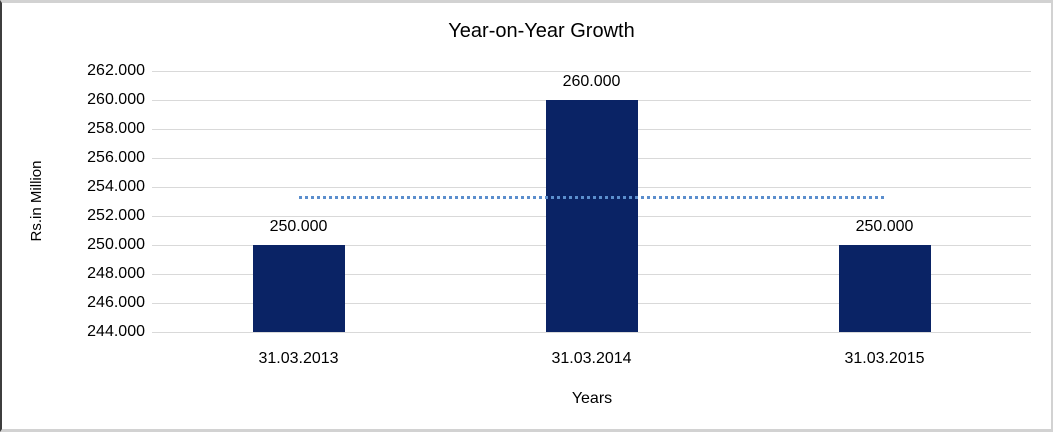  I want to click on y-axis-tick-label: 250.000, so click(116, 244).